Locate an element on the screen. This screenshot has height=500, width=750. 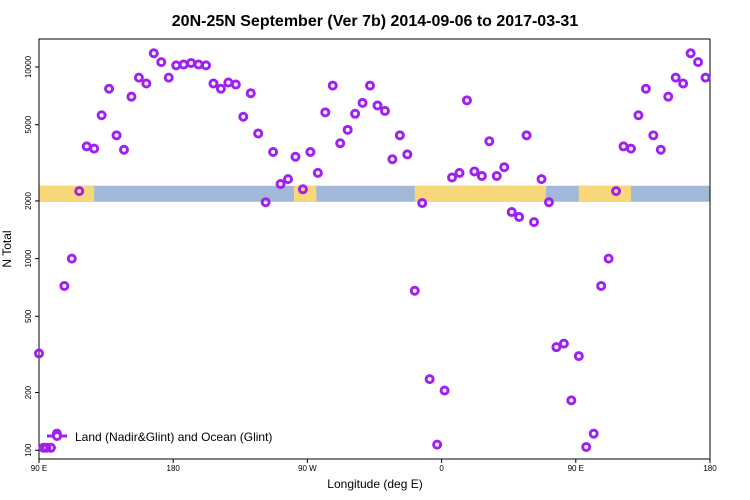
y-tick-label: 1000 is located at coordinates (28, 258).